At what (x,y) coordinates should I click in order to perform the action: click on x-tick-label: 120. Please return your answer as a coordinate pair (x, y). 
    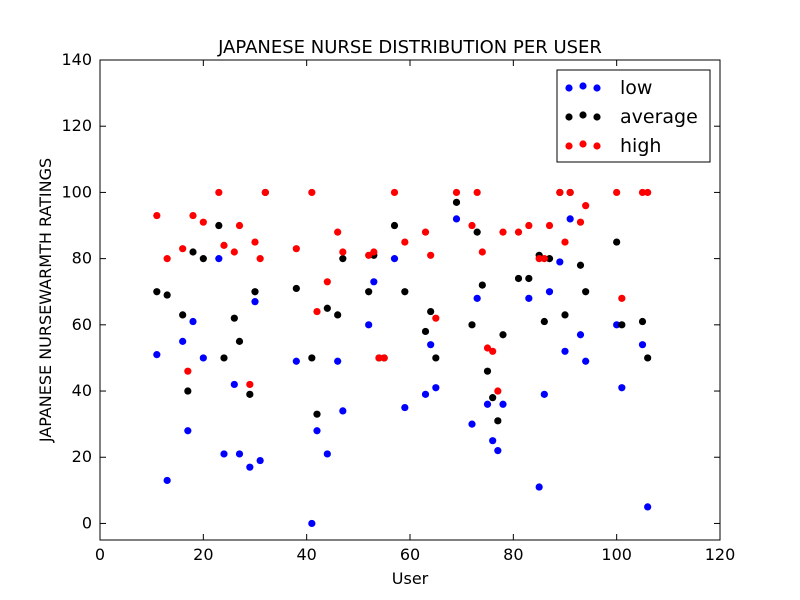
    Looking at the image, I should click on (720, 554).